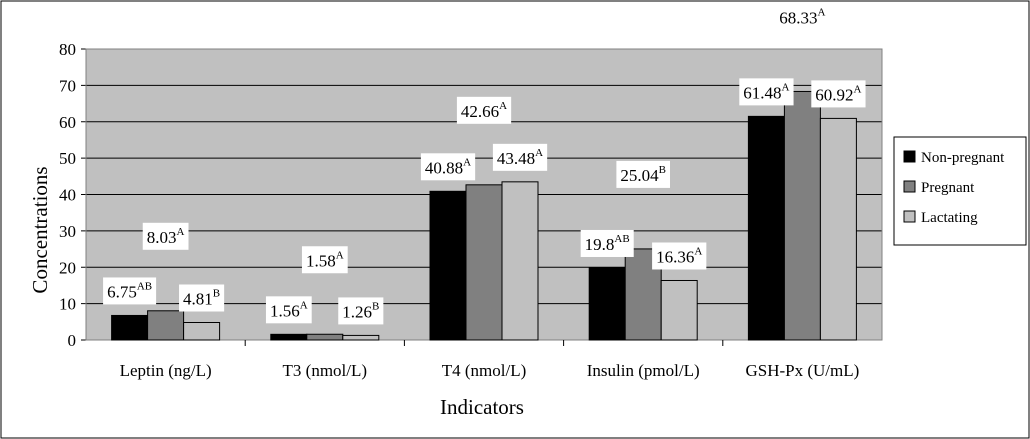 Image resolution: width=1030 pixels, height=439 pixels. I want to click on data-label-text: 19.8AB, so click(607, 243).